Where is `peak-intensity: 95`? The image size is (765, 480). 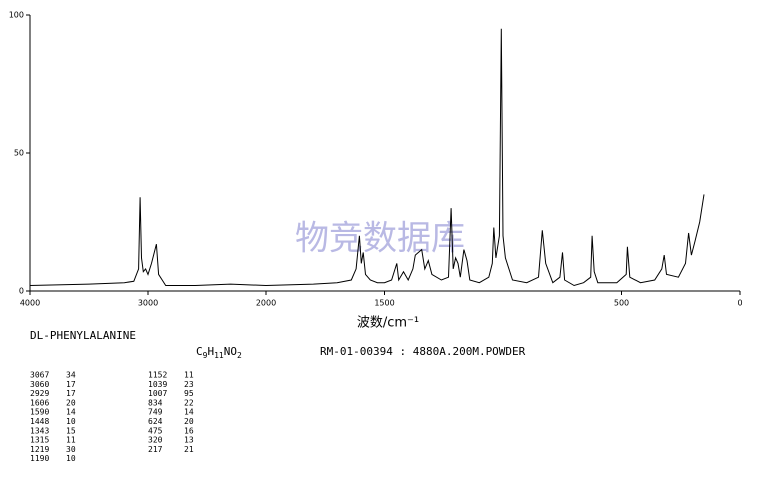
peak-intensity: 95 is located at coordinates (189, 393).